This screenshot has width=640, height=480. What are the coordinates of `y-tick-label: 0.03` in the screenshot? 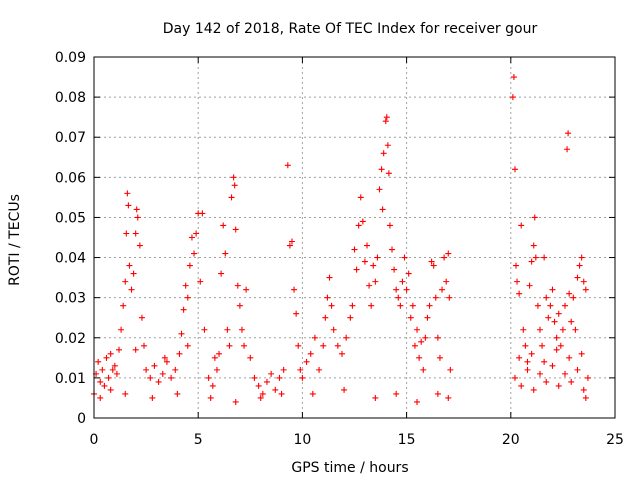 It's located at (70, 299).